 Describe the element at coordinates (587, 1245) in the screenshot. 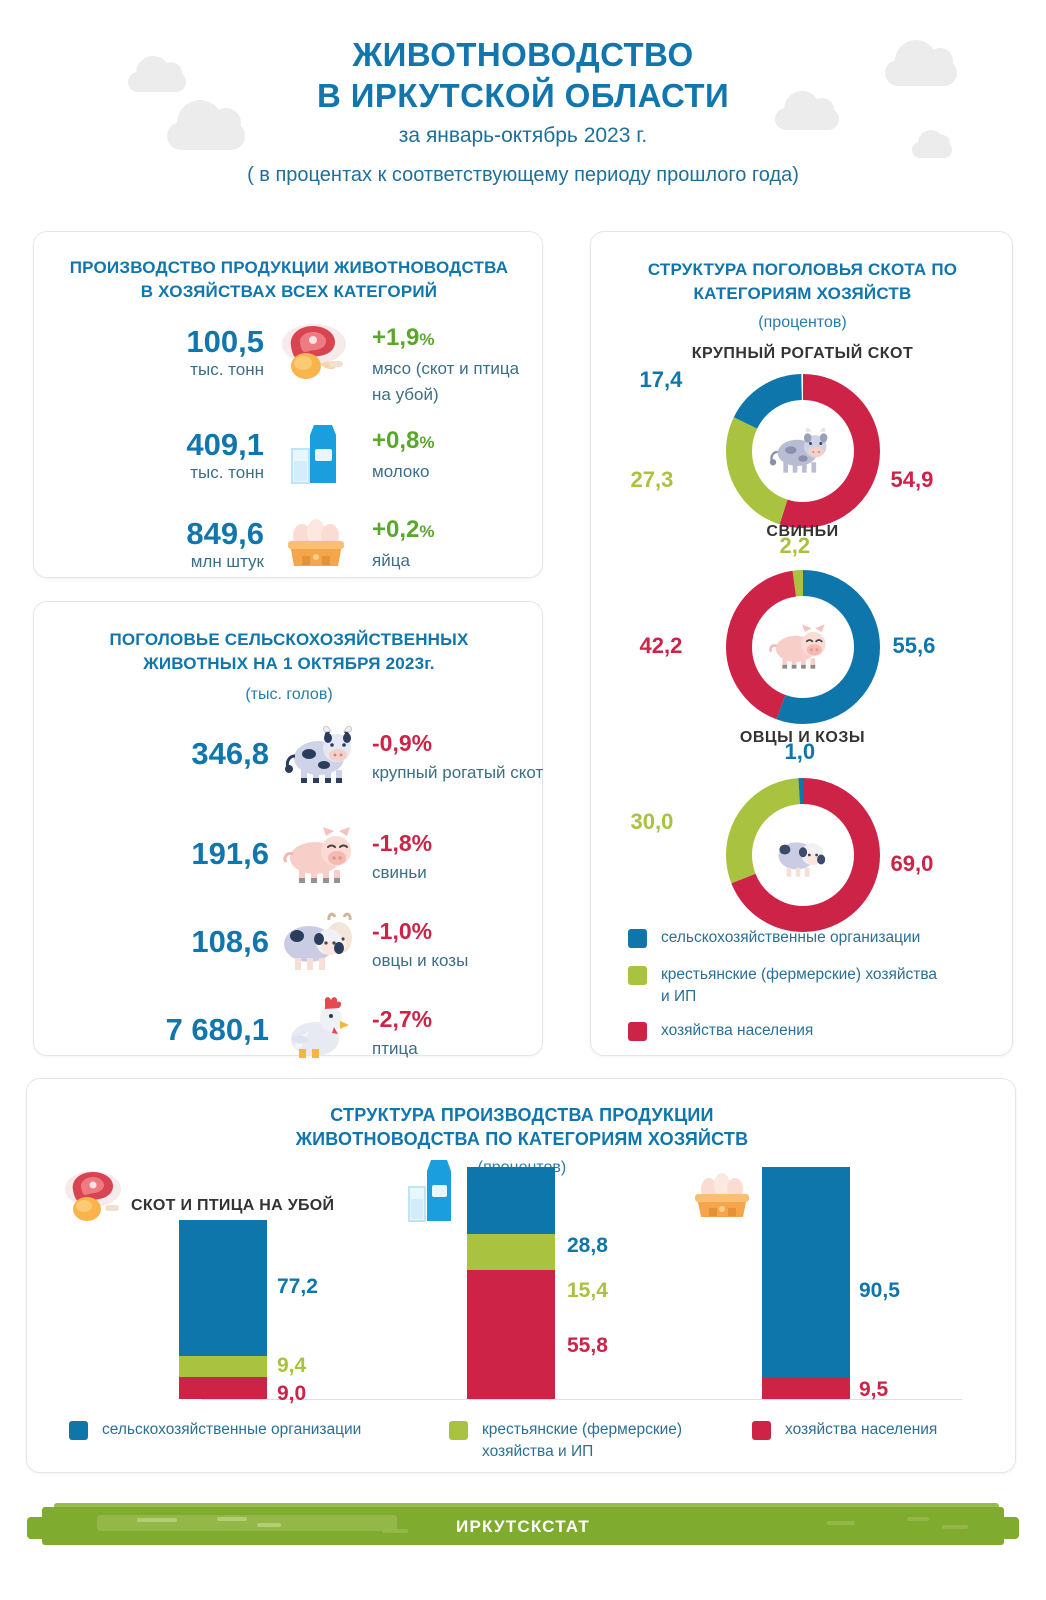

I see `bar-value-organizations: 28,8` at that location.